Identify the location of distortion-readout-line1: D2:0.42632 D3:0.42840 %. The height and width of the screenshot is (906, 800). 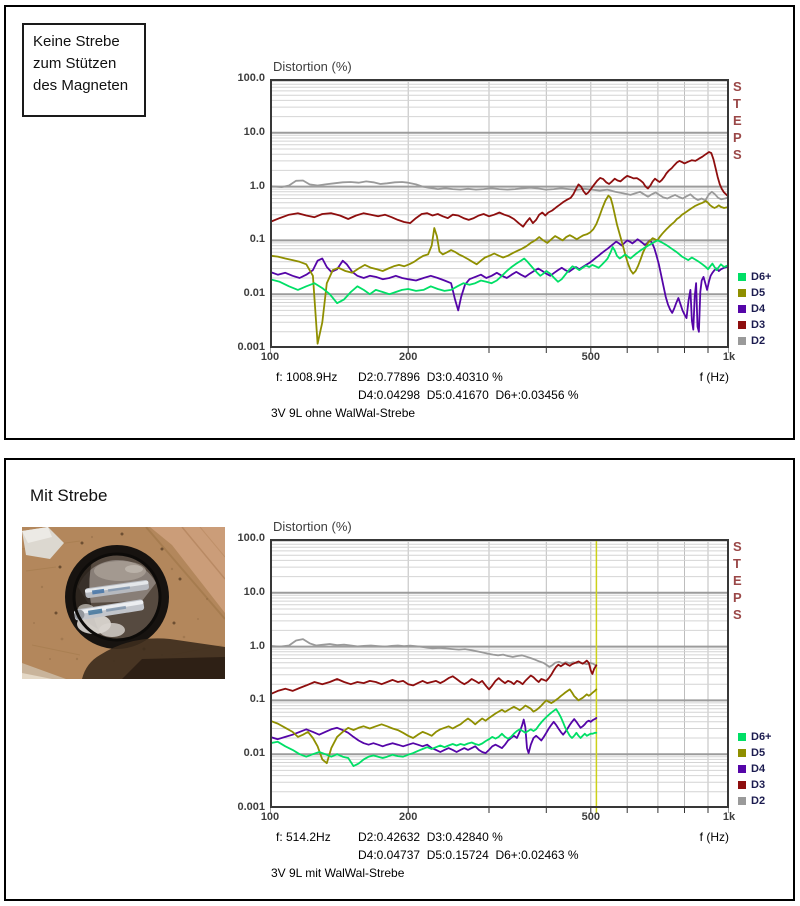
(430, 837).